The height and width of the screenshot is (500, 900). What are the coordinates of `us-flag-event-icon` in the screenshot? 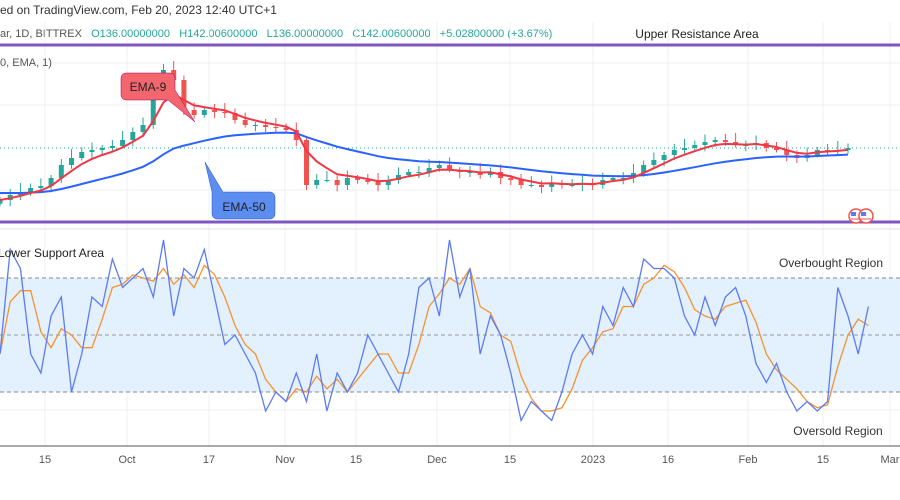 It's located at (861, 216).